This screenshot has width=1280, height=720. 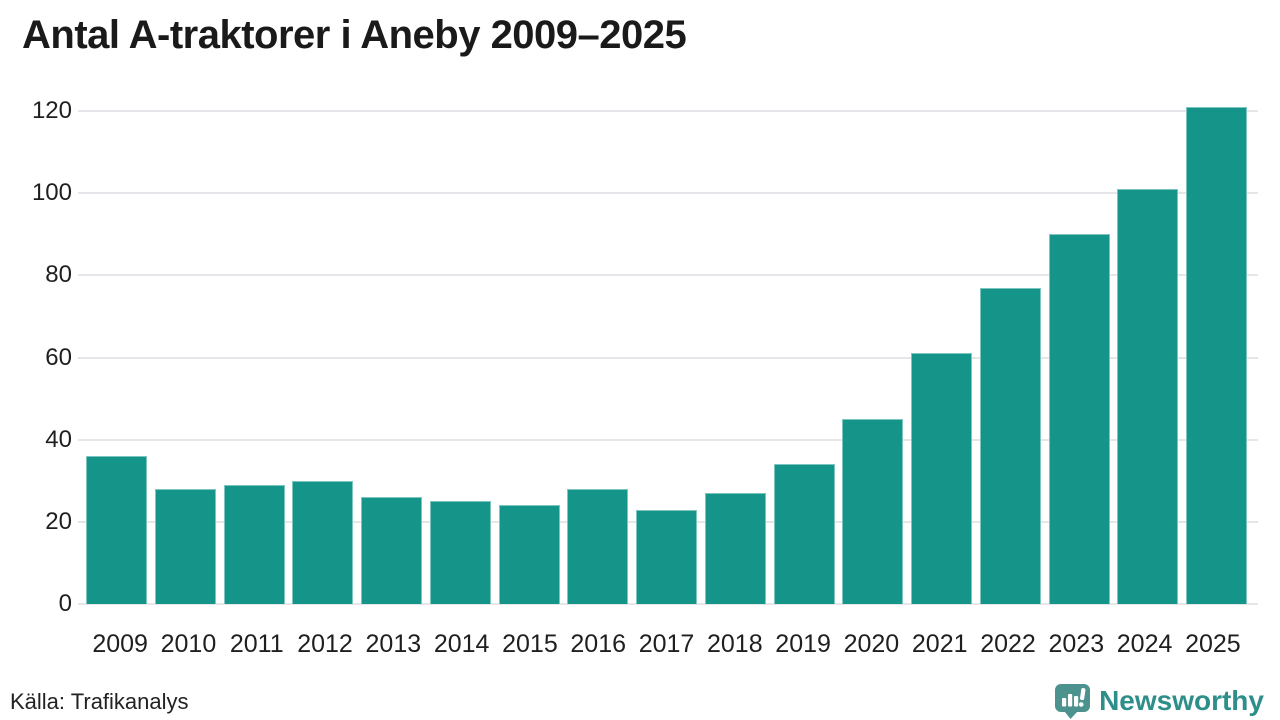 What do you see at coordinates (188, 644) in the screenshot?
I see `x-tick-label-2010: 2010` at bounding box center [188, 644].